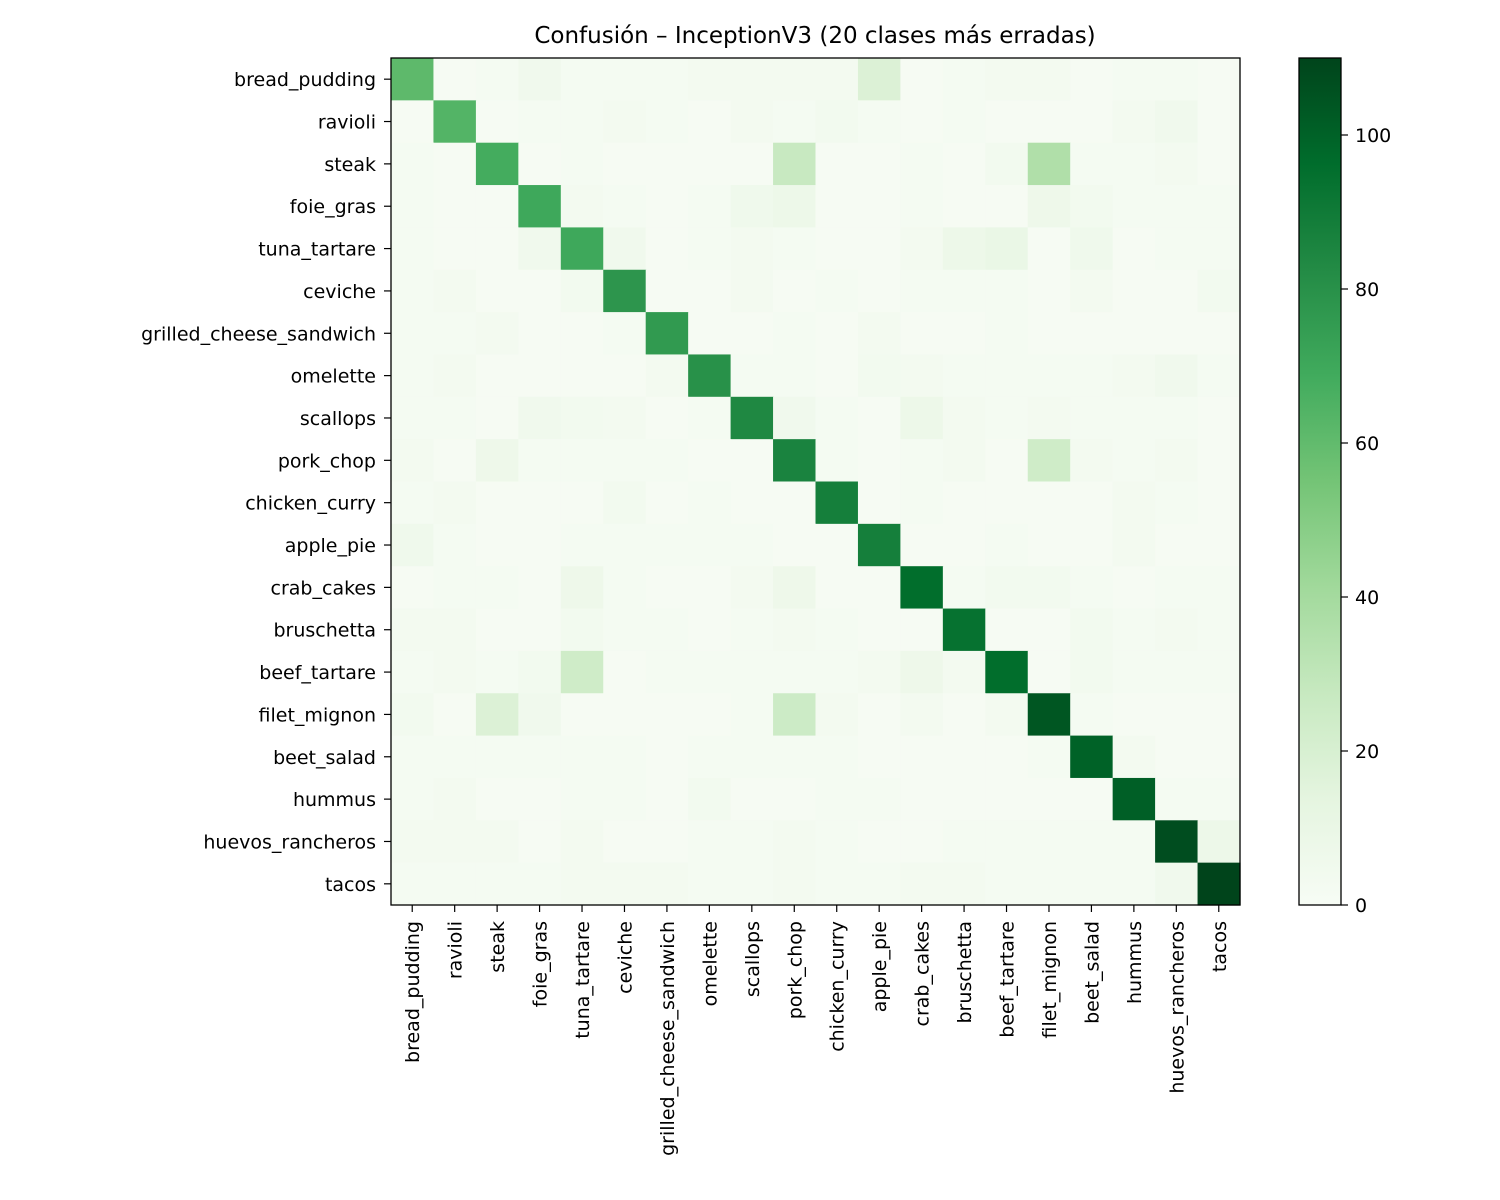 The width and height of the screenshot is (1500, 1200). I want to click on y-tick-label: scallops, so click(338, 419).